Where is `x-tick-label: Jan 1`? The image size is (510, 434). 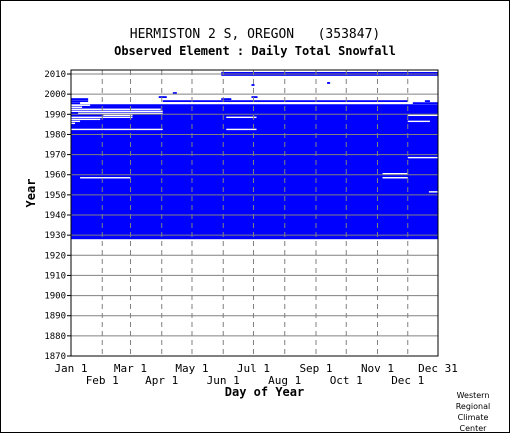
x-tick-label: Jan 1 is located at coordinates (70, 368).